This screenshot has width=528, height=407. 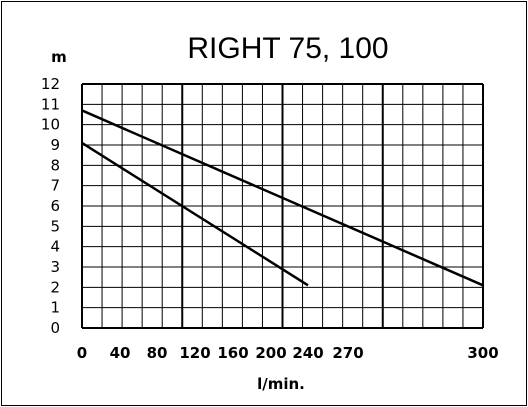 I want to click on x-tick-label: 120, so click(x=194, y=353).